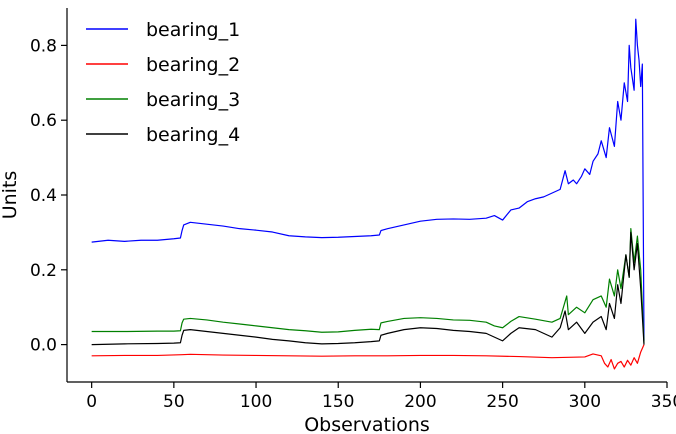 This screenshot has width=676, height=434. I want to click on x-tick-label: 0, so click(91, 402).